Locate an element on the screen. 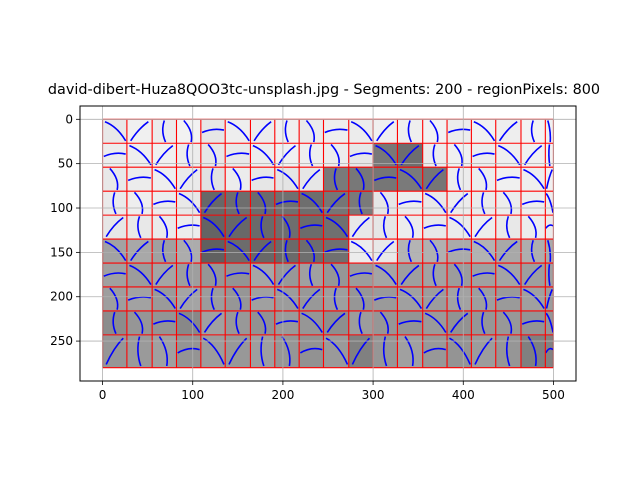 The width and height of the screenshot is (640, 480). x-axis: 0 100 200 300 400 500 is located at coordinates (332, 391).